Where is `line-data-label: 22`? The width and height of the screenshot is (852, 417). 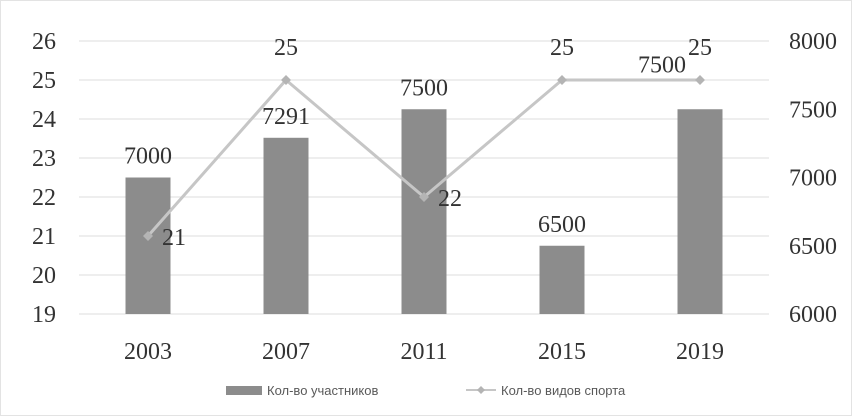 line-data-label: 22 is located at coordinates (450, 199).